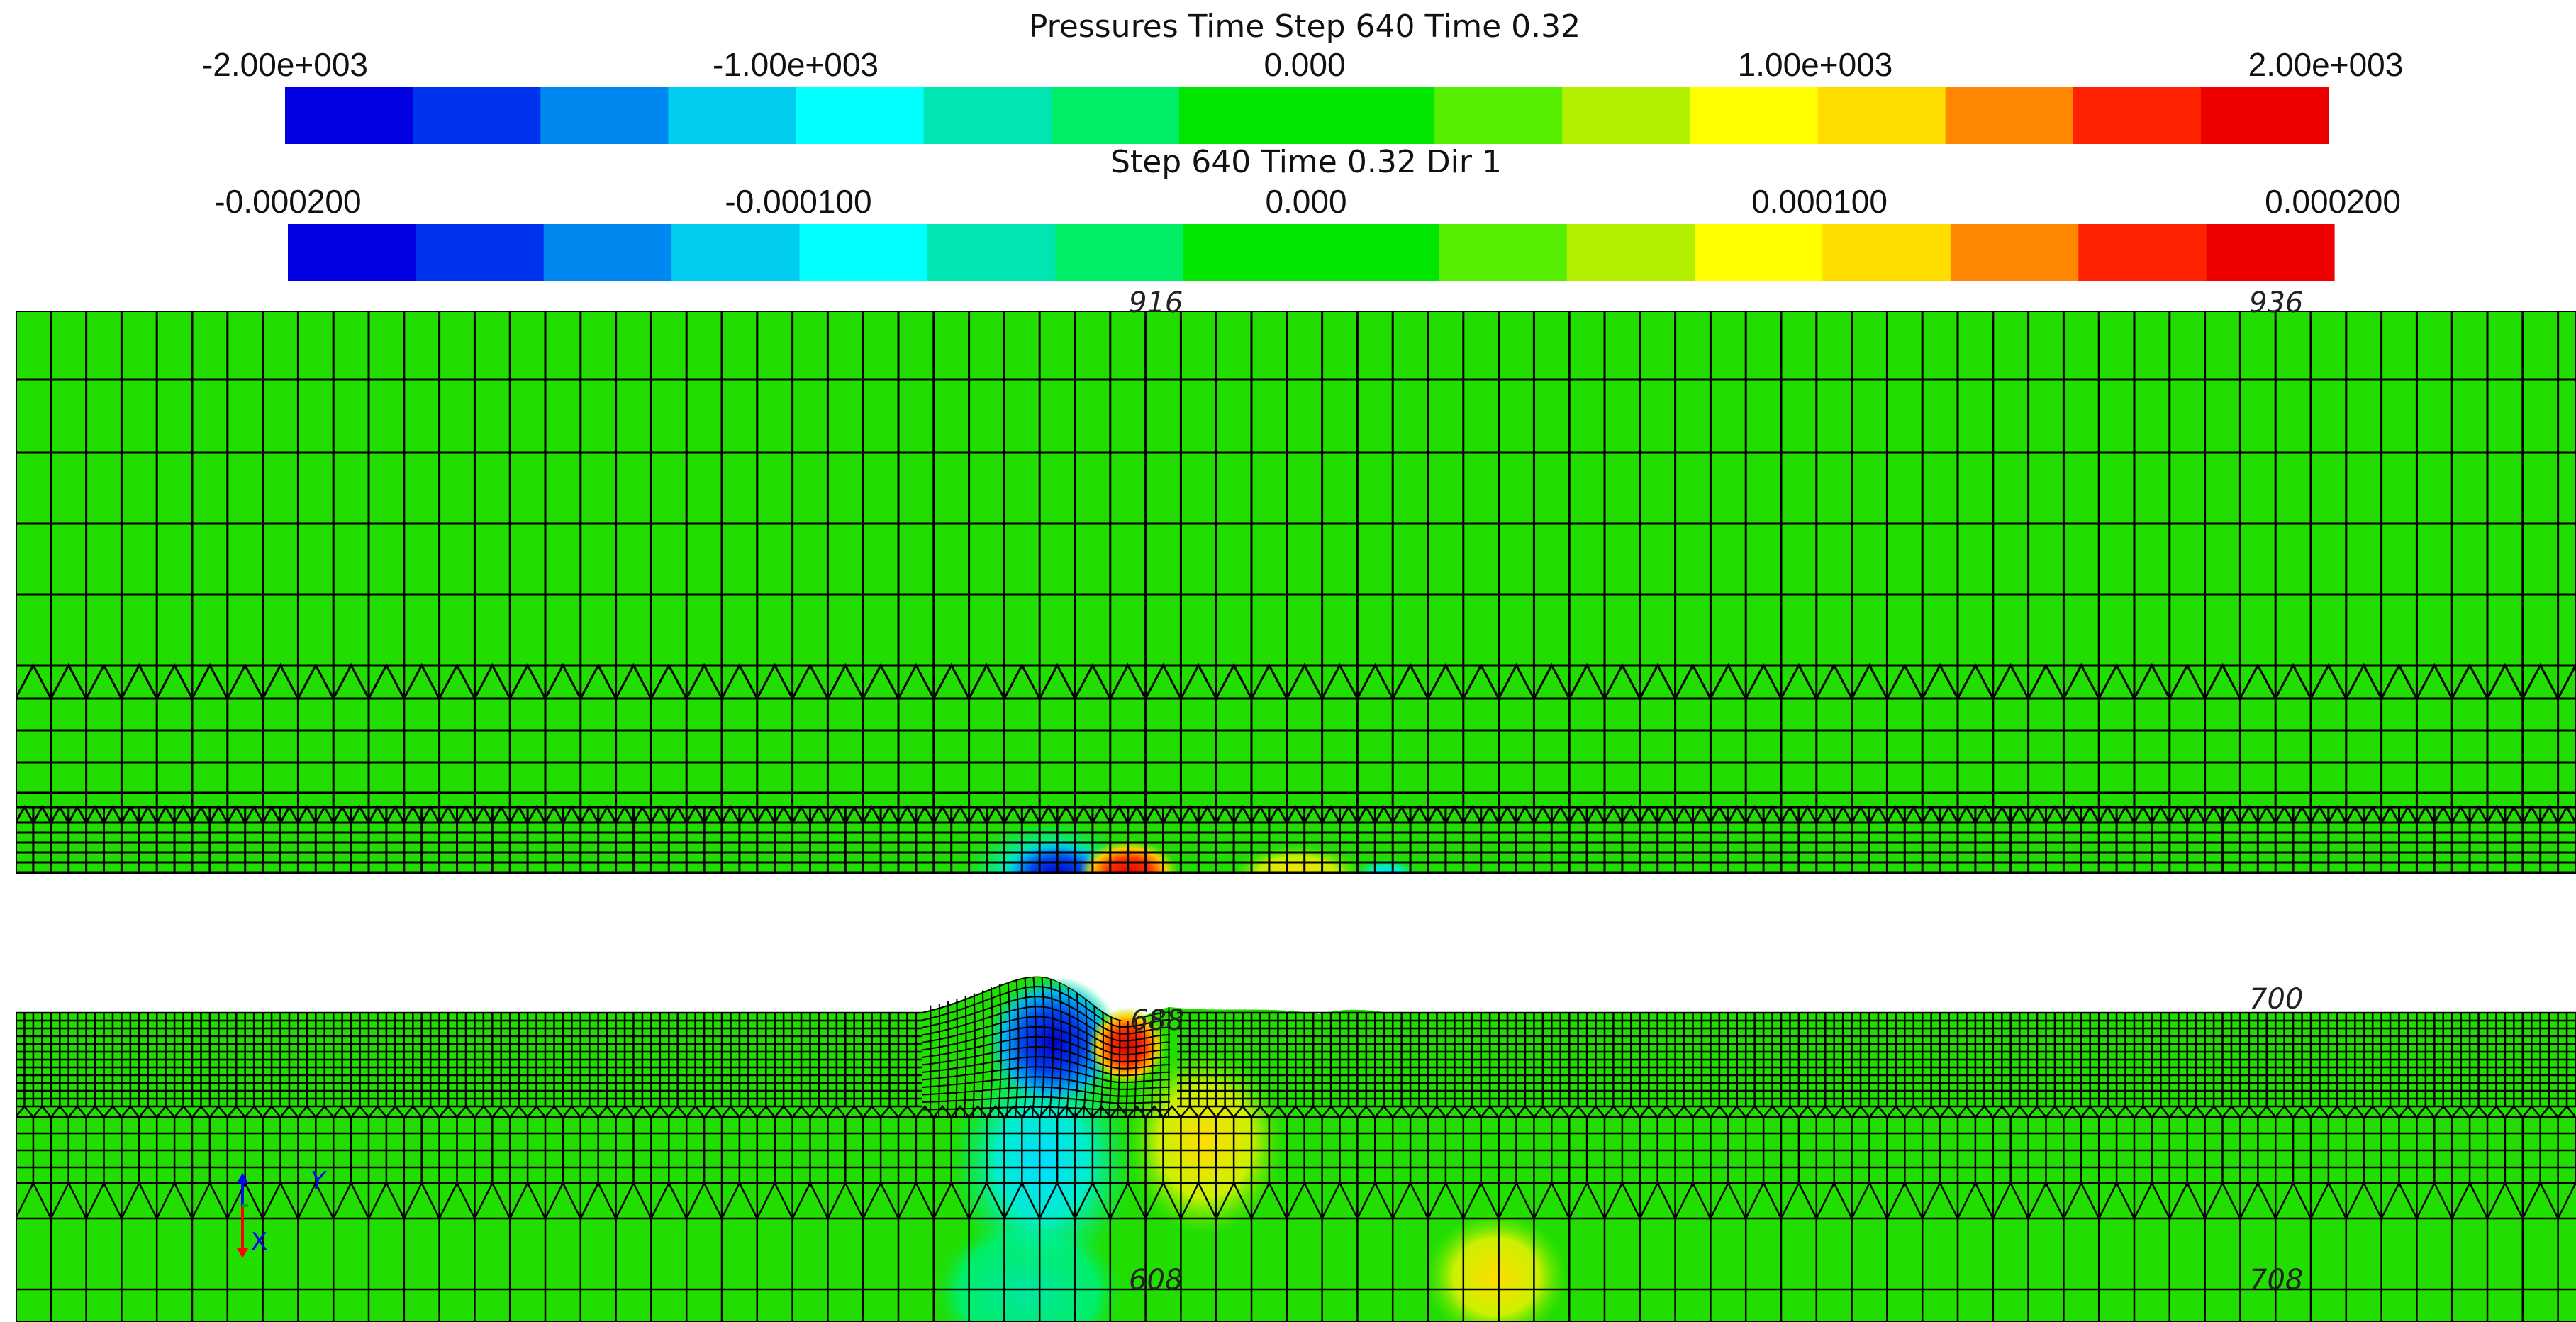 The height and width of the screenshot is (1322, 2576). Describe the element at coordinates (1820, 201) in the screenshot. I see `displacement-tick: 0.000100` at that location.